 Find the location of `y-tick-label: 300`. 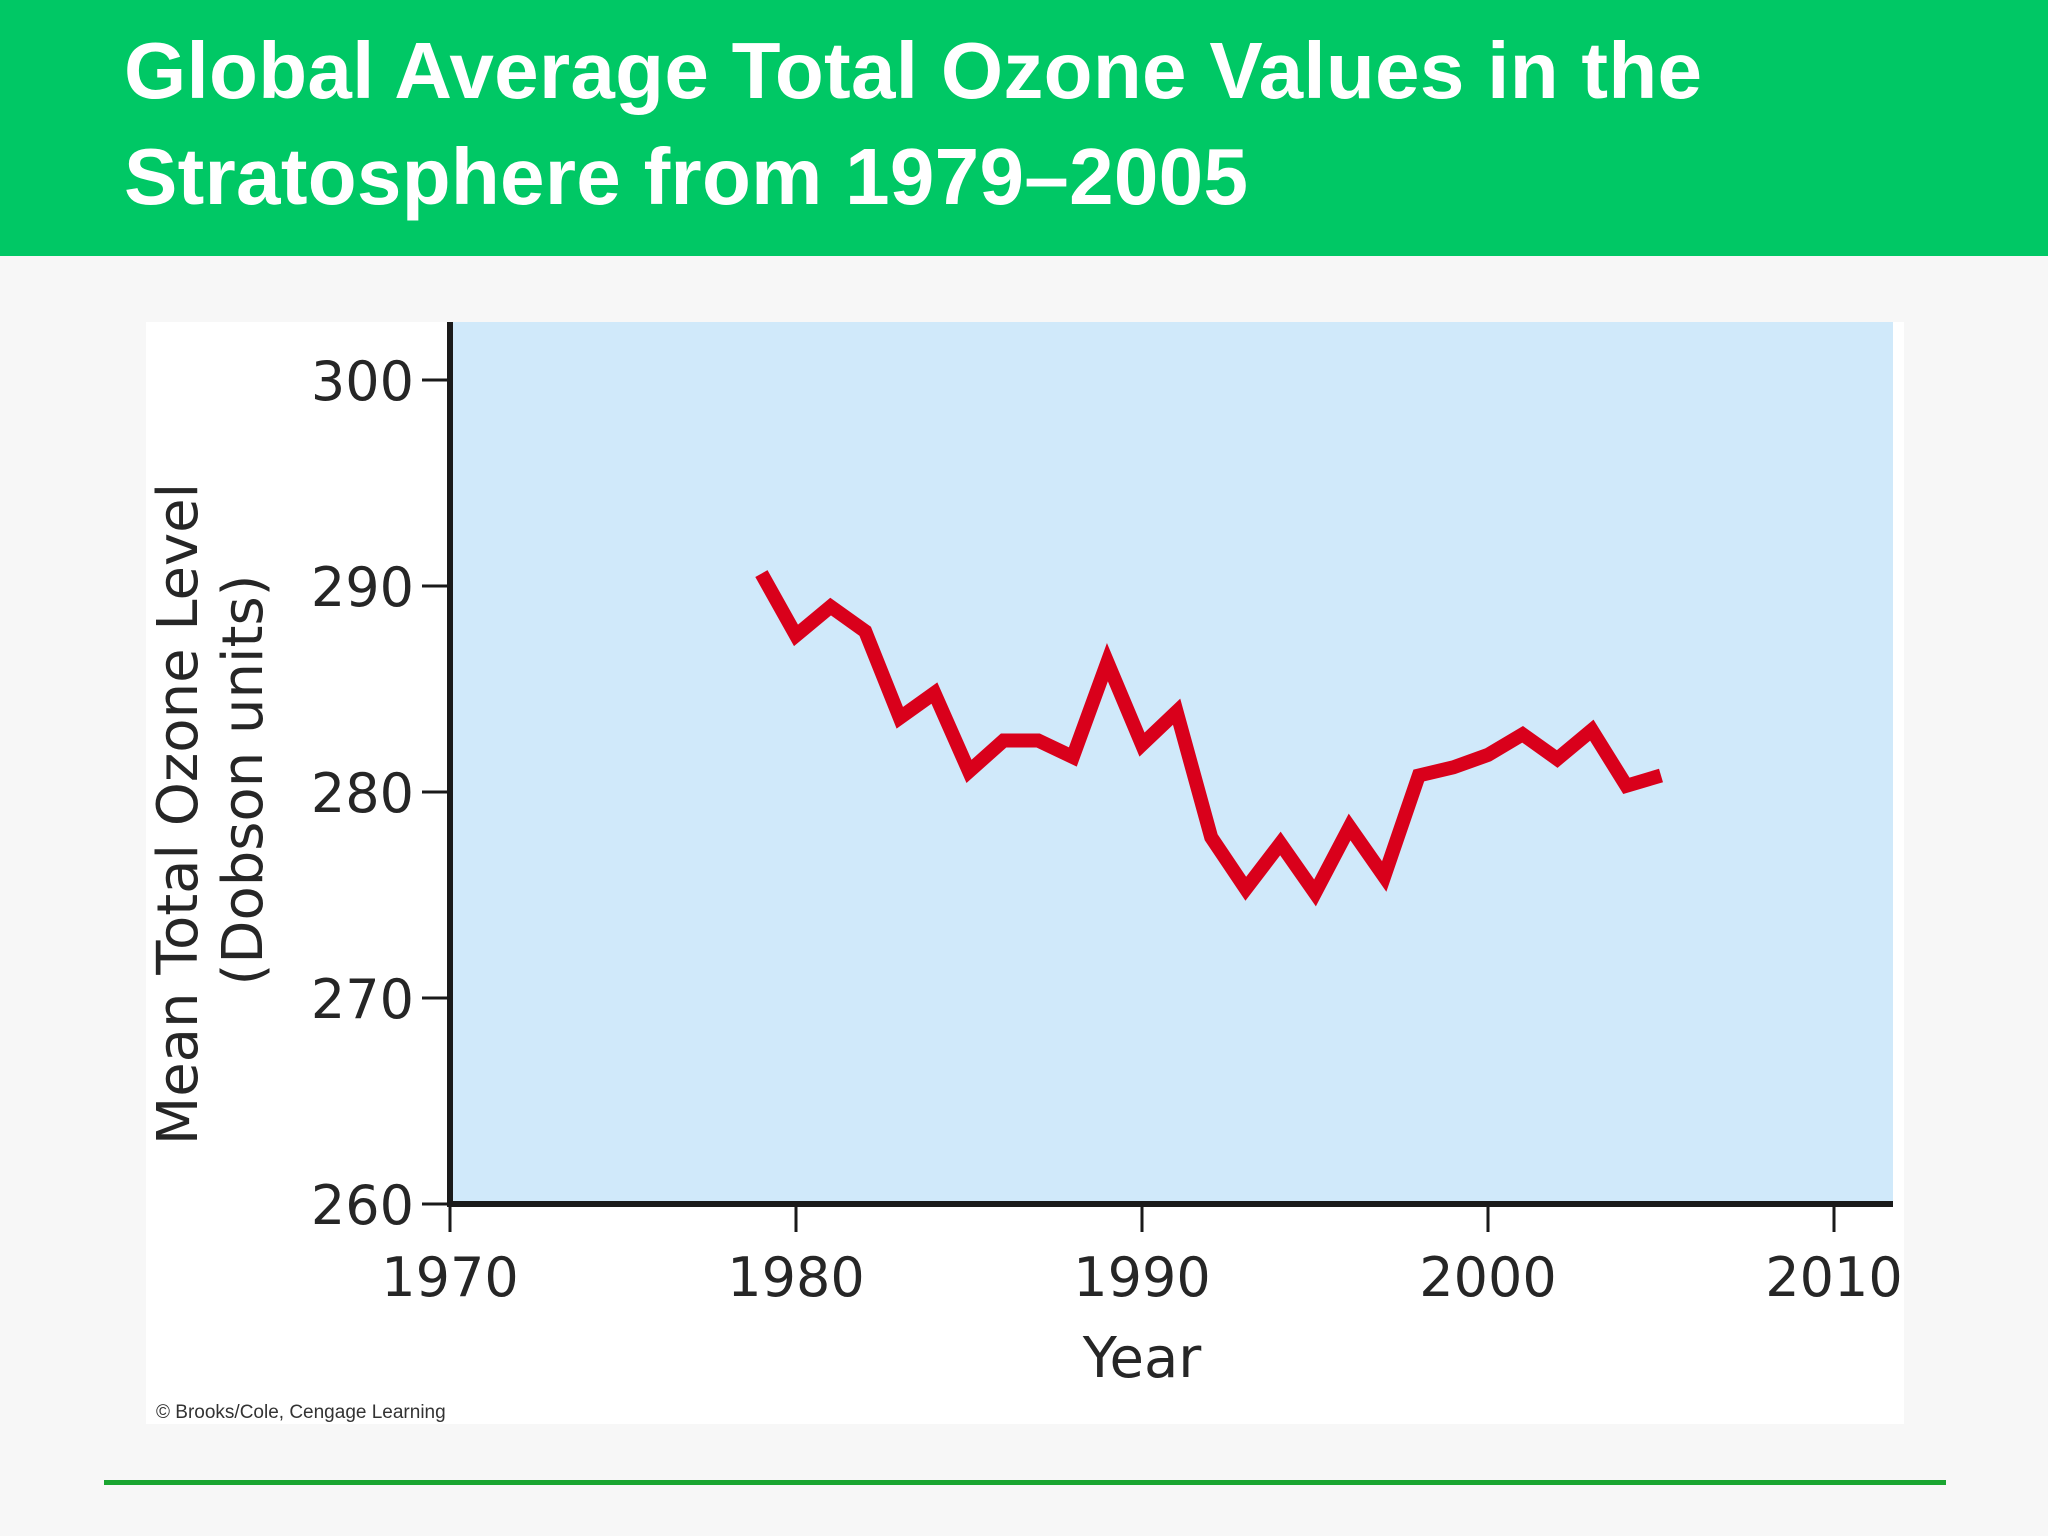

y-tick-label: 300 is located at coordinates (362, 381).